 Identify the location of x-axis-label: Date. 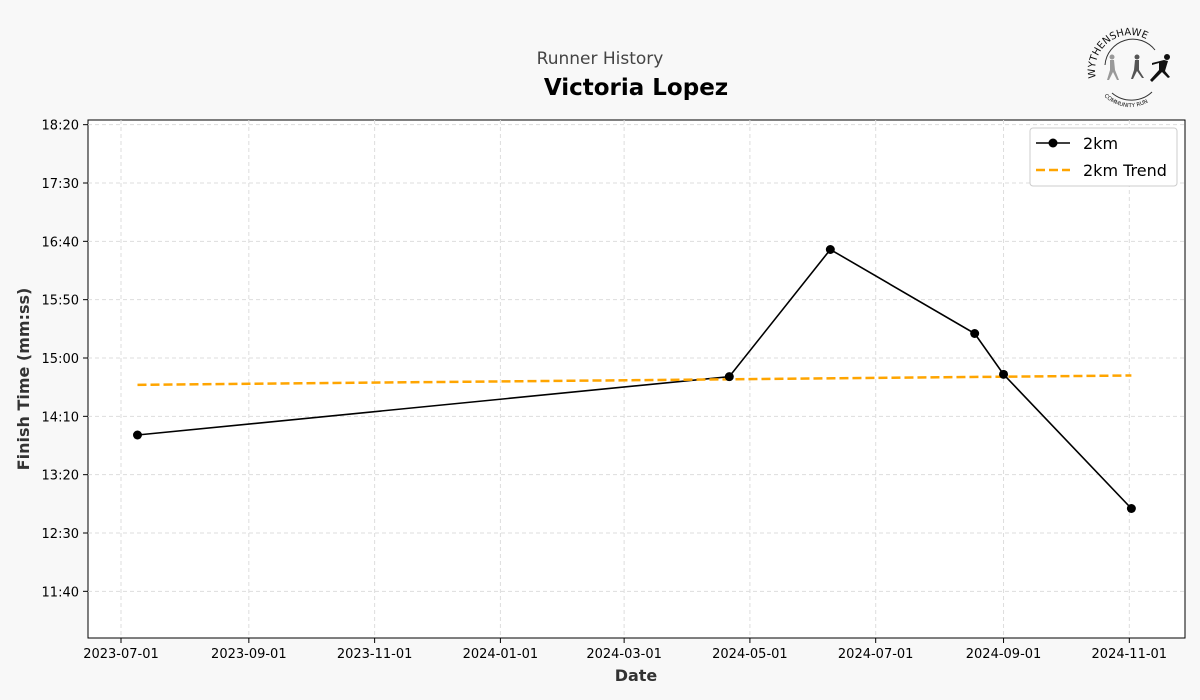
(636, 675).